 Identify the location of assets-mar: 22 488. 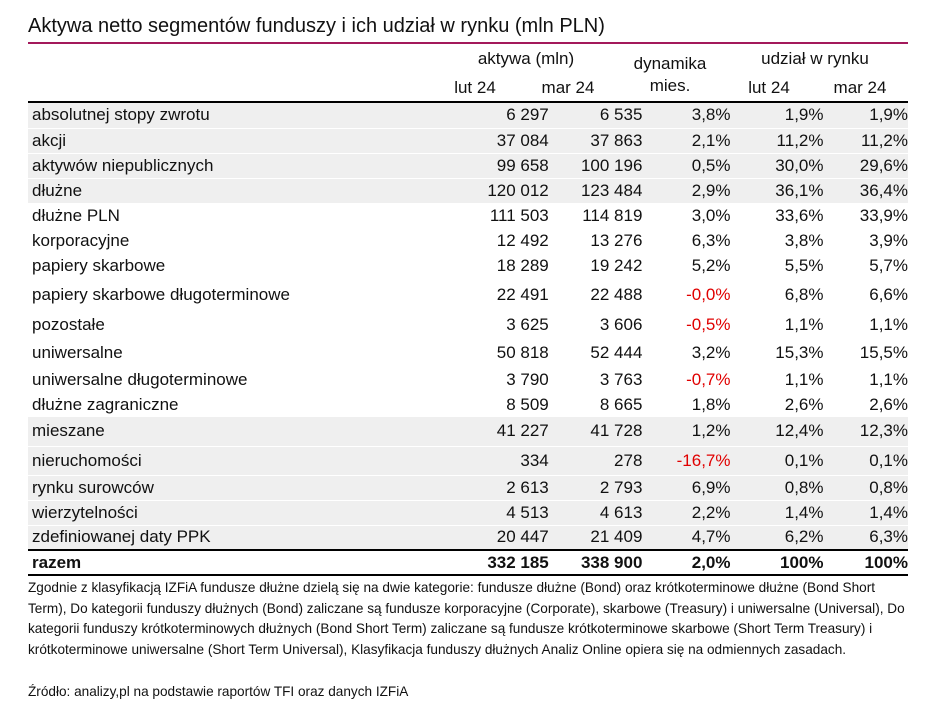
(616, 294).